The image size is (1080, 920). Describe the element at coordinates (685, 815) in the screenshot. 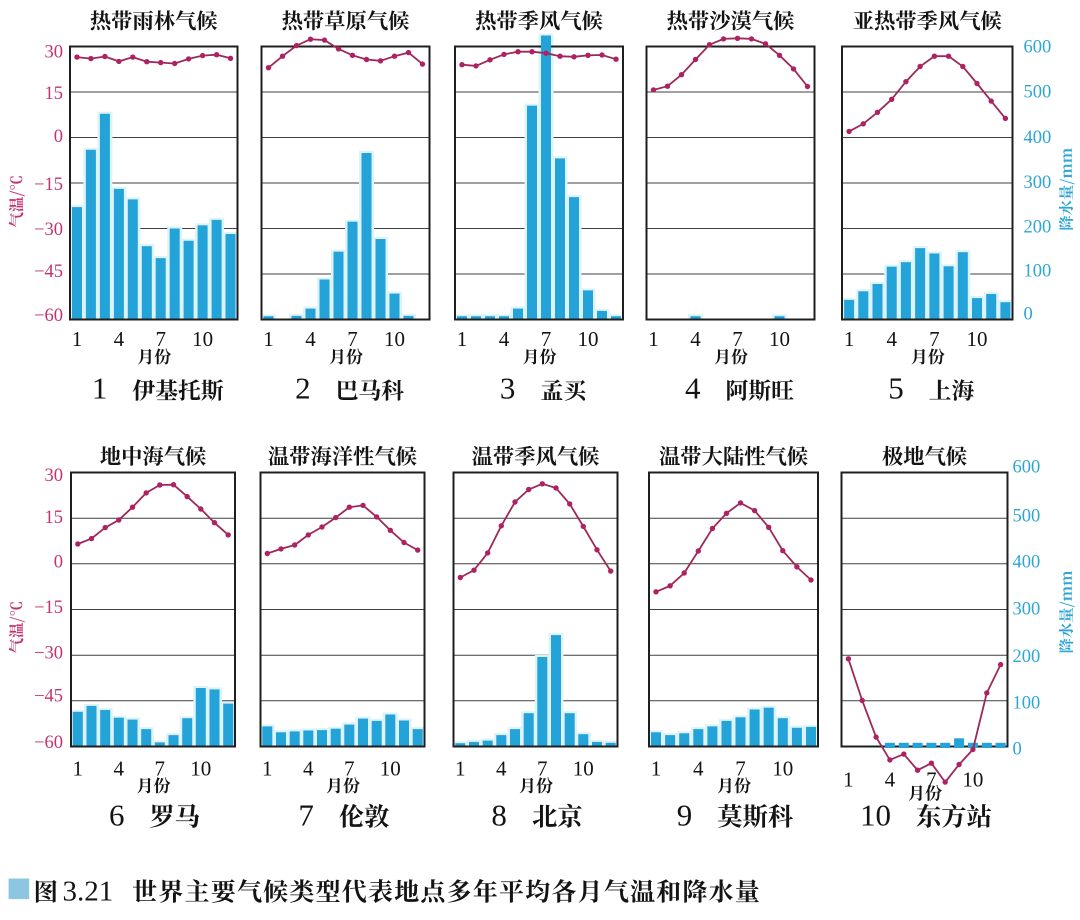

I see `svg-text: 9` at that location.